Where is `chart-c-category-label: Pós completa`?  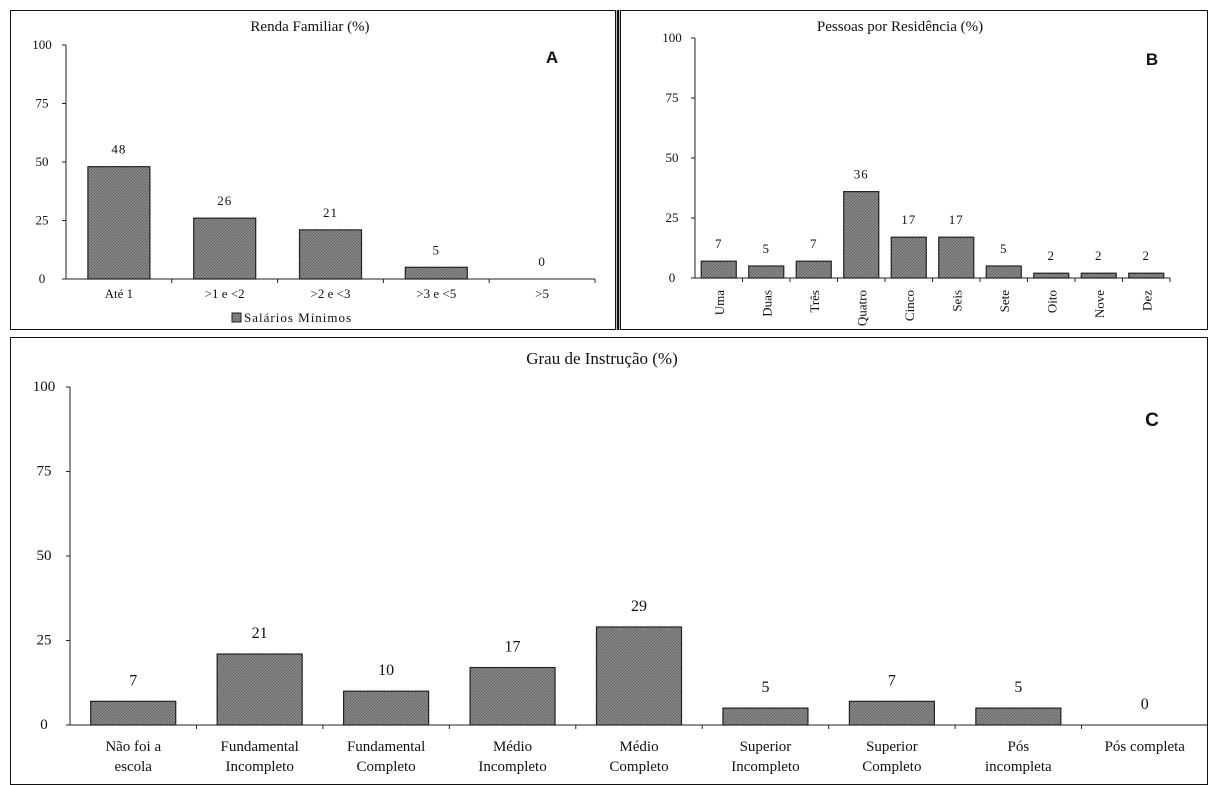
chart-c-category-label: Pós completa is located at coordinates (1145, 747).